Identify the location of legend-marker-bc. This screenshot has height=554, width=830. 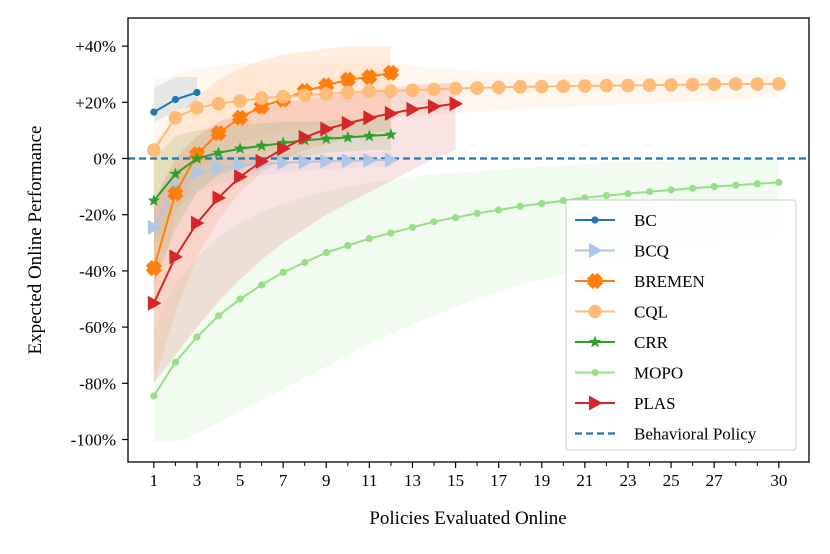
(595, 220).